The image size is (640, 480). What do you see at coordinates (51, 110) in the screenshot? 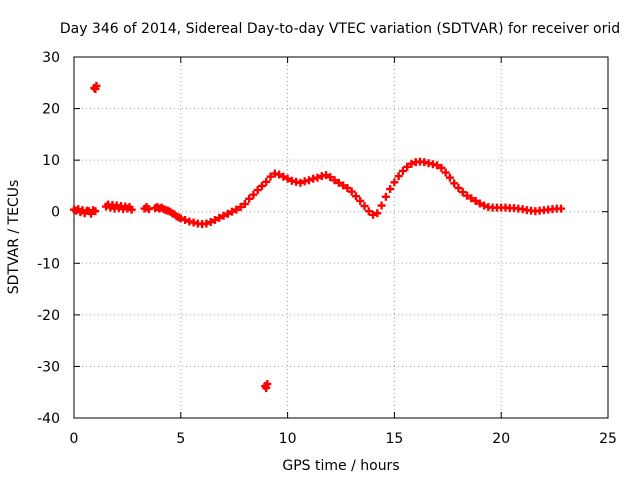
I see `y-tick-label: 20` at bounding box center [51, 110].